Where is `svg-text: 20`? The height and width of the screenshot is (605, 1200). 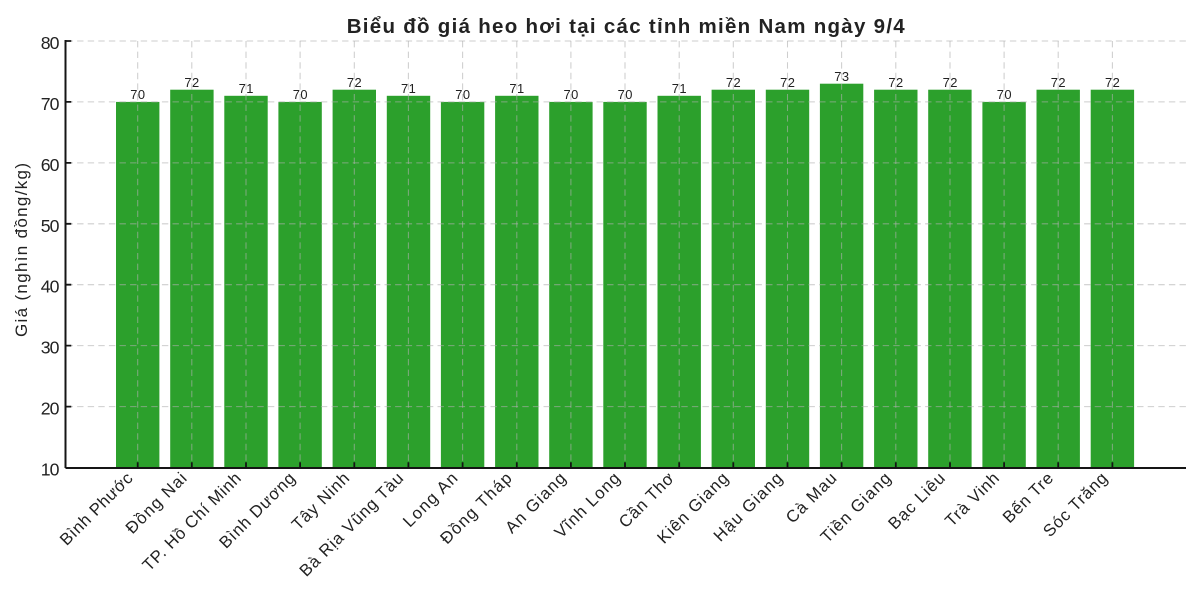 svg-text: 20 is located at coordinates (50, 409).